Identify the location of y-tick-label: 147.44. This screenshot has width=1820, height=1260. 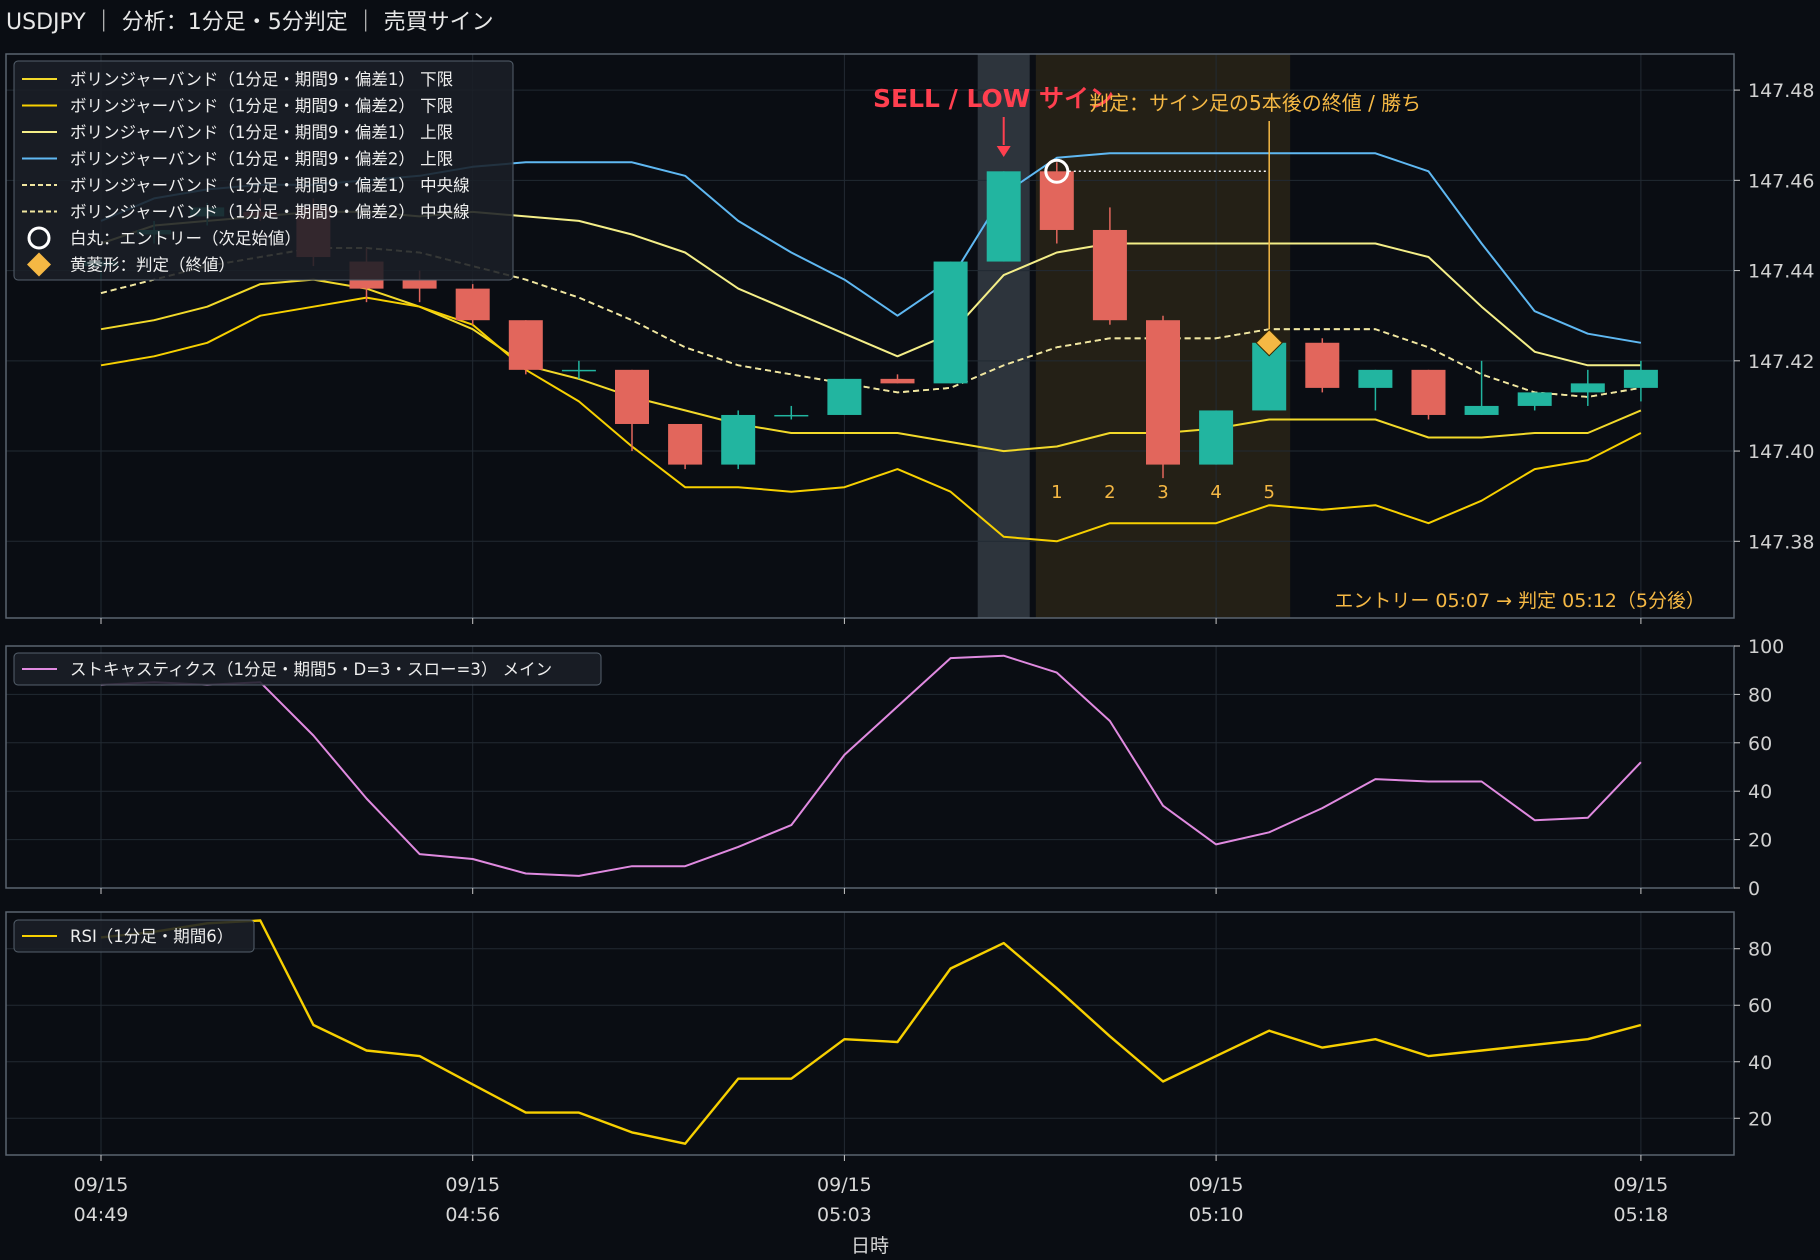
(1781, 272).